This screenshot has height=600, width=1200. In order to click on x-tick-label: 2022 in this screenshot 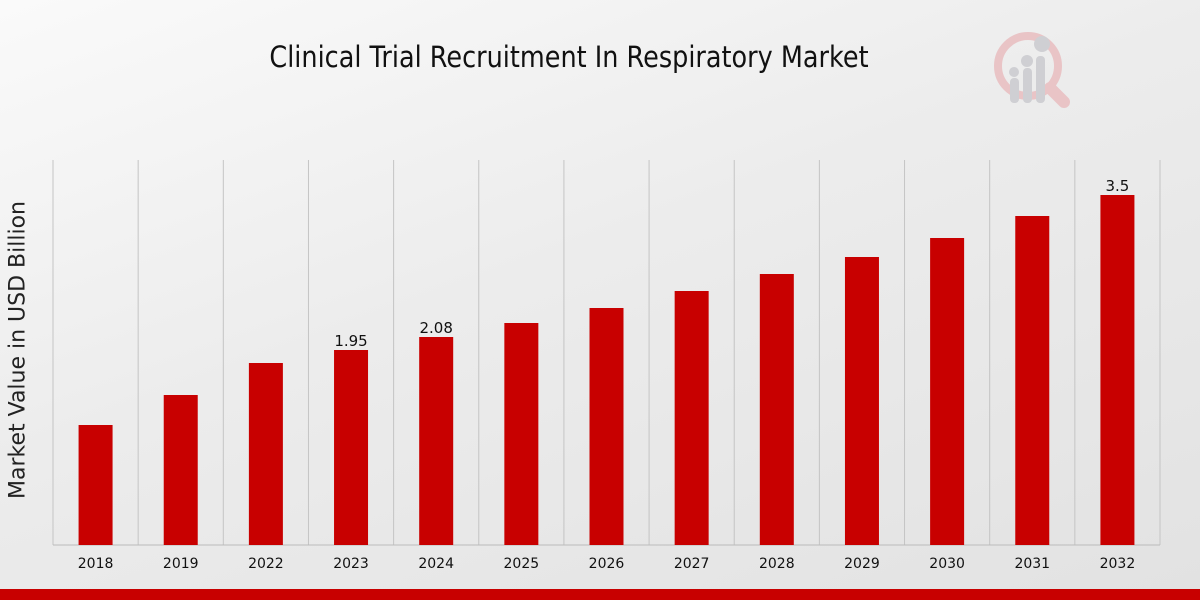, I will do `click(266, 564)`.